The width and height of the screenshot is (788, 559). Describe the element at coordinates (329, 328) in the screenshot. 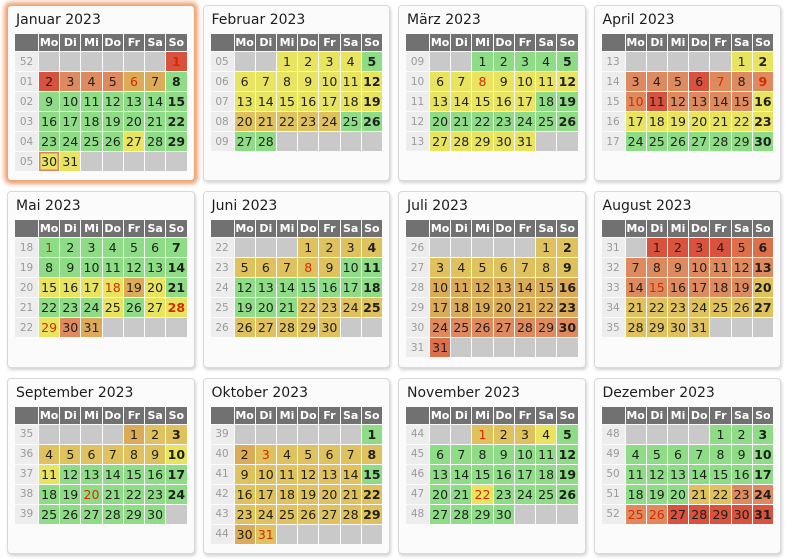

I see `day-cell: 30` at that location.